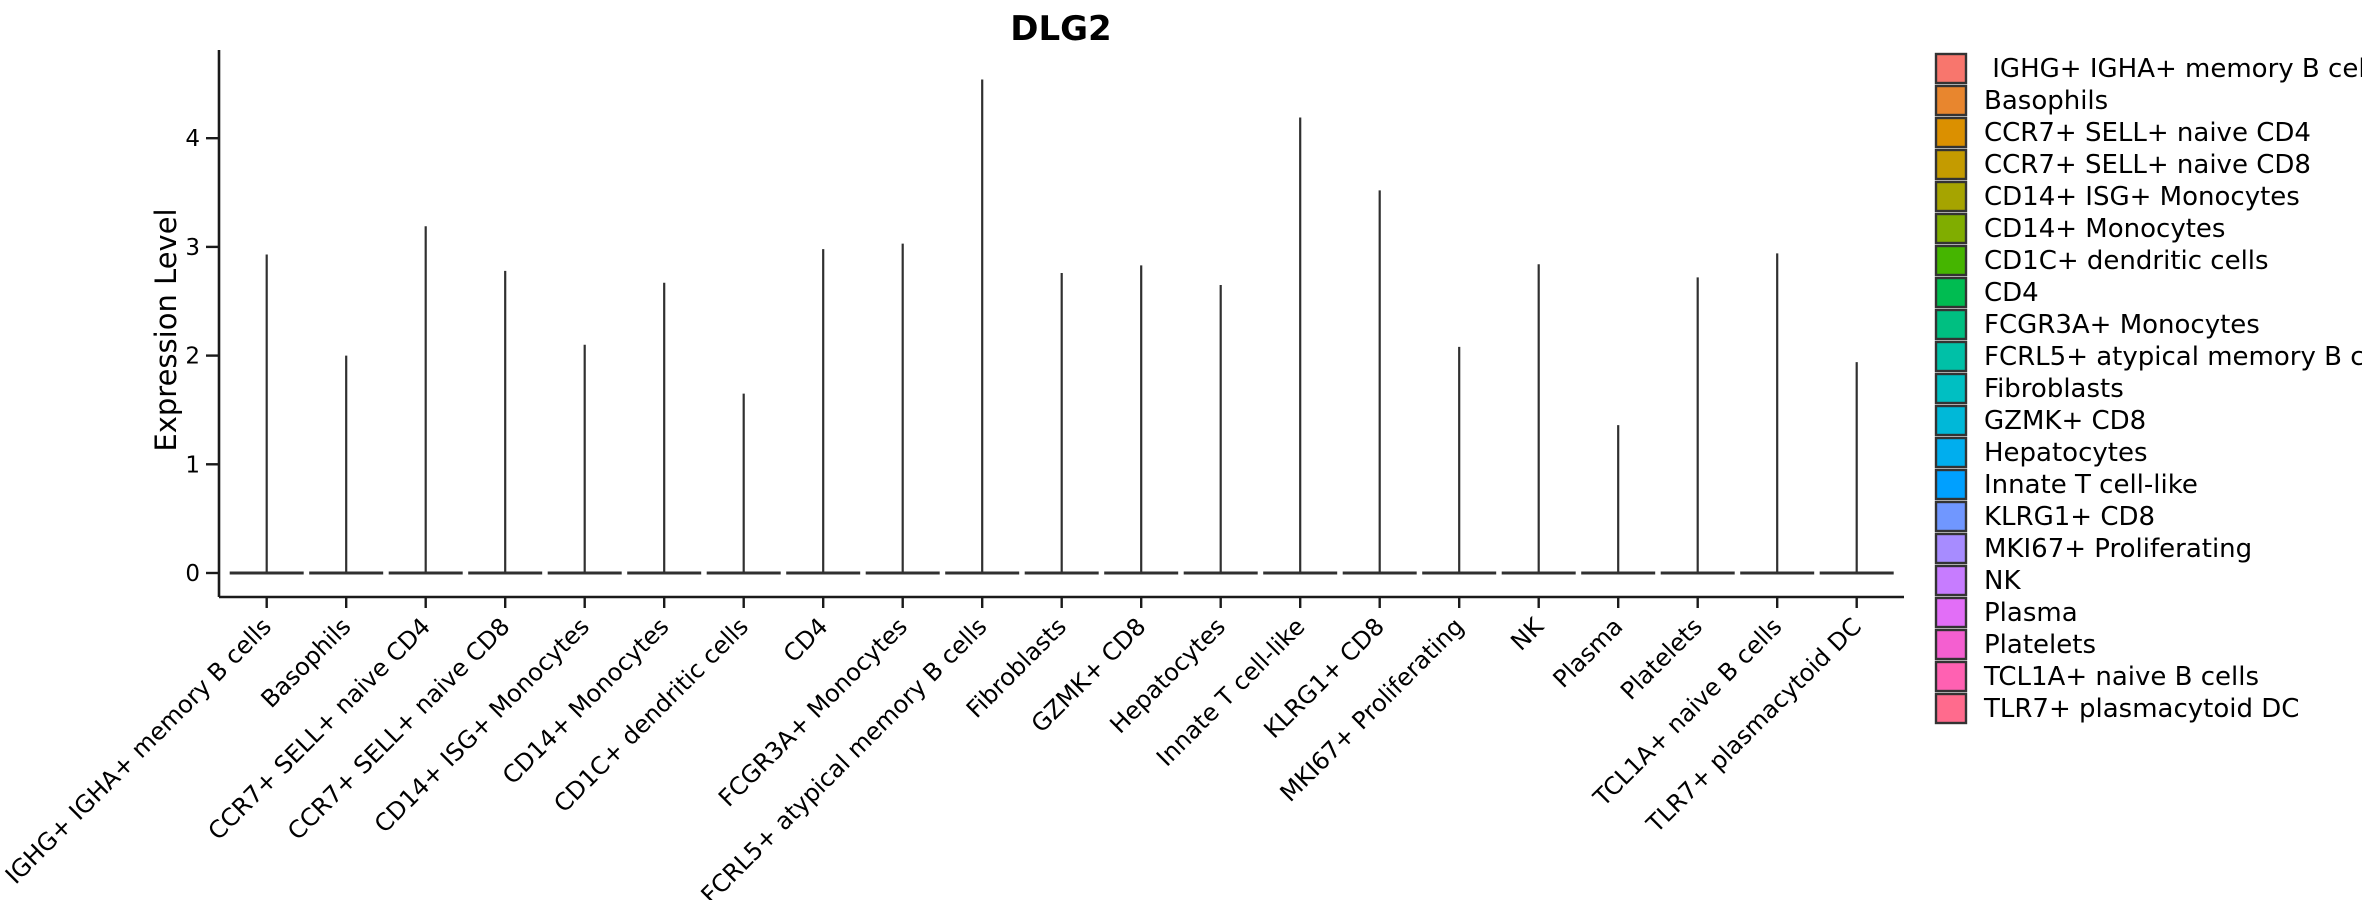  Describe the element at coordinates (192, 248) in the screenshot. I see `y-tick-label: 3` at that location.